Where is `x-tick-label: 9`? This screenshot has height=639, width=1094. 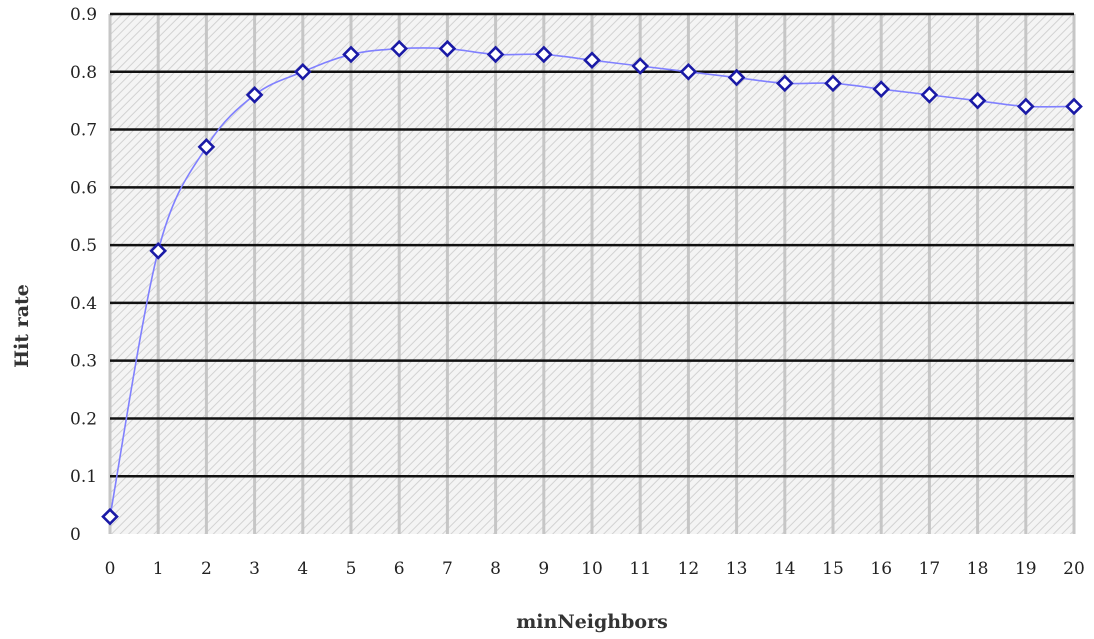 x-tick-label: 9 is located at coordinates (543, 569).